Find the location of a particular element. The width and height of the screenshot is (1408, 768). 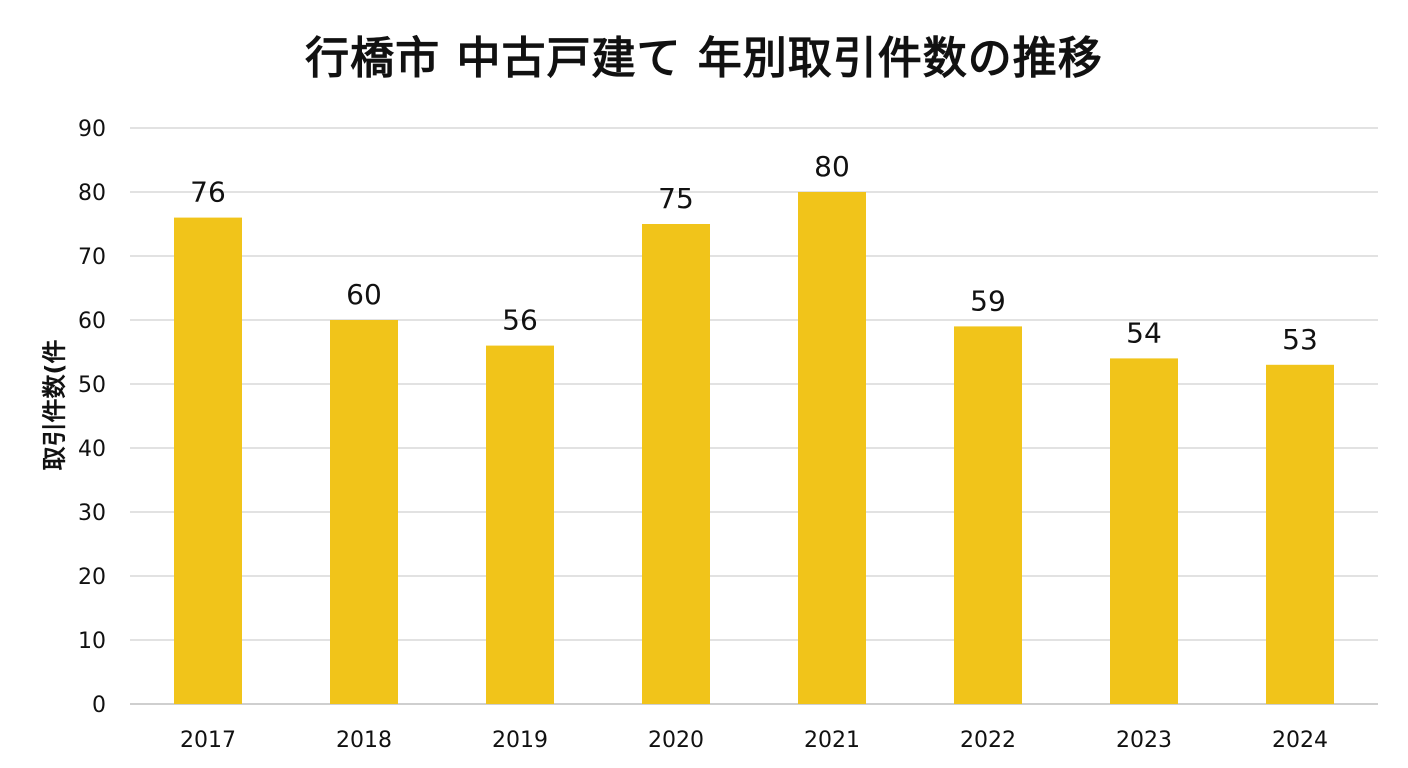

data-label: 80 is located at coordinates (832, 166).